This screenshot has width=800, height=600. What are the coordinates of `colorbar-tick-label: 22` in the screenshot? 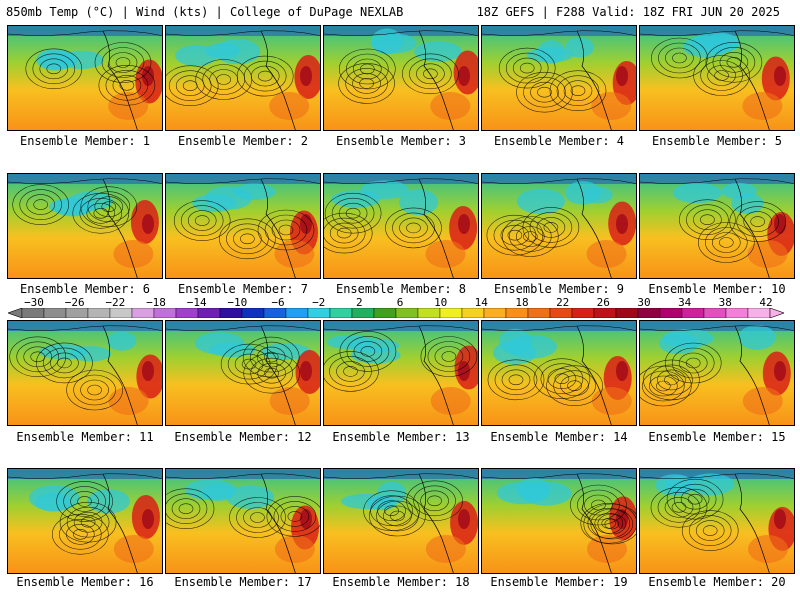 It's located at (563, 302).